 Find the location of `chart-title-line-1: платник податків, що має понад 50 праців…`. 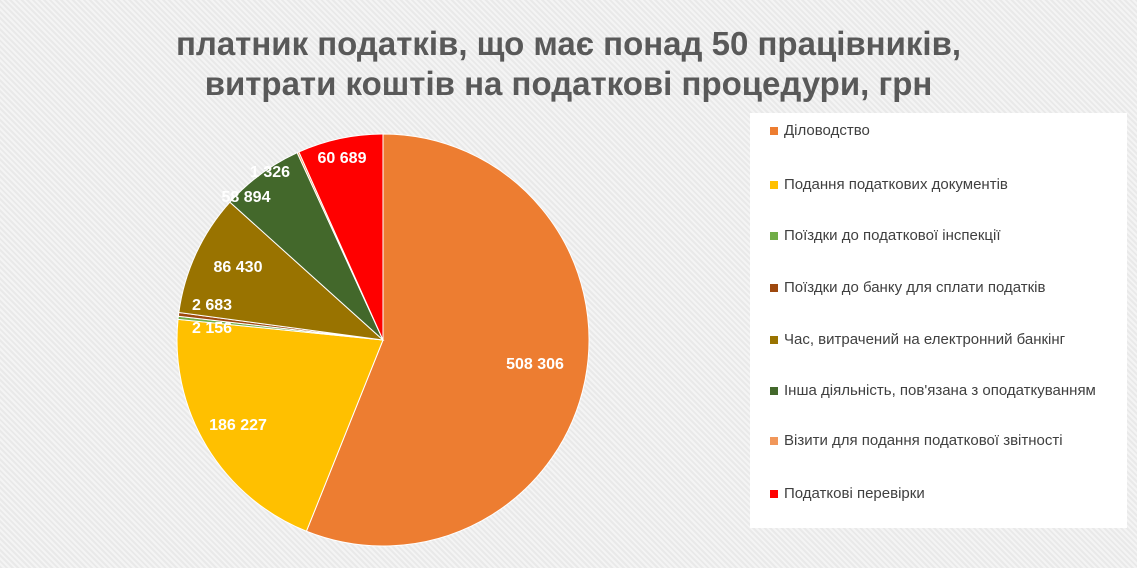

chart-title-line-1: платник податків, що має понад 50 праців… is located at coordinates (568, 43).